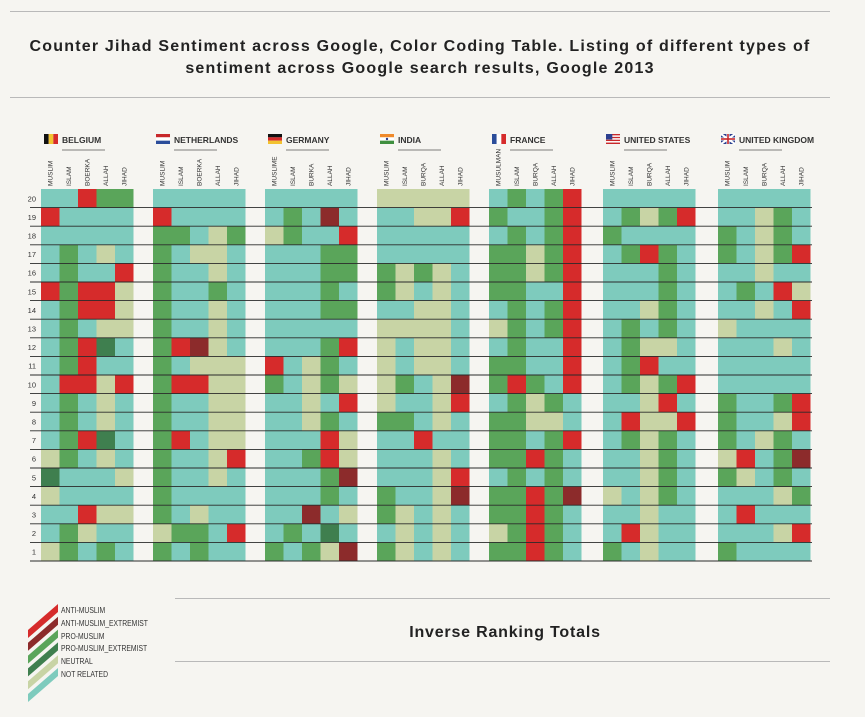 Image resolution: width=865 pixels, height=717 pixels. What do you see at coordinates (32, 198) in the screenshot?
I see `row-number-label: 20` at bounding box center [32, 198].